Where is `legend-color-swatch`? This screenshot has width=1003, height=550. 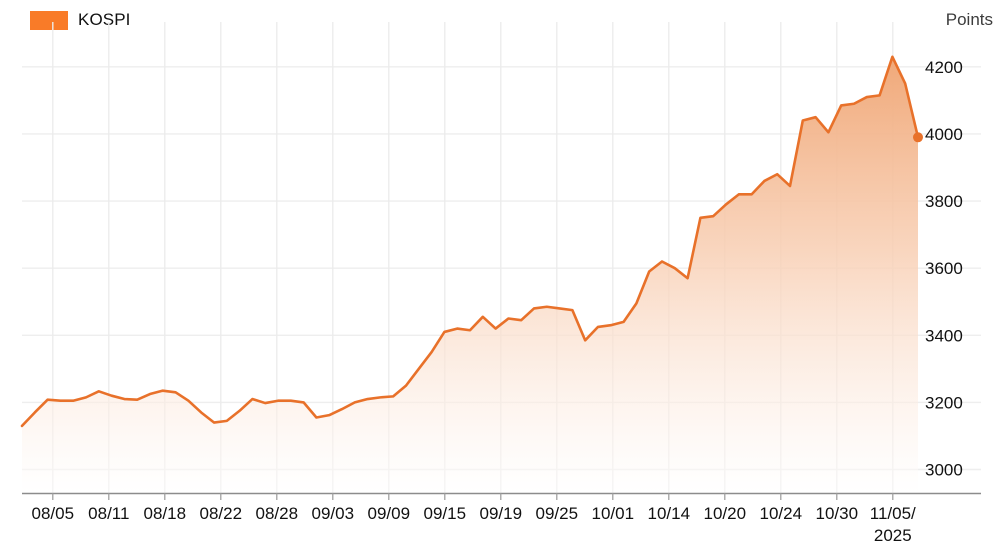
legend-color-swatch is located at coordinates (49, 20).